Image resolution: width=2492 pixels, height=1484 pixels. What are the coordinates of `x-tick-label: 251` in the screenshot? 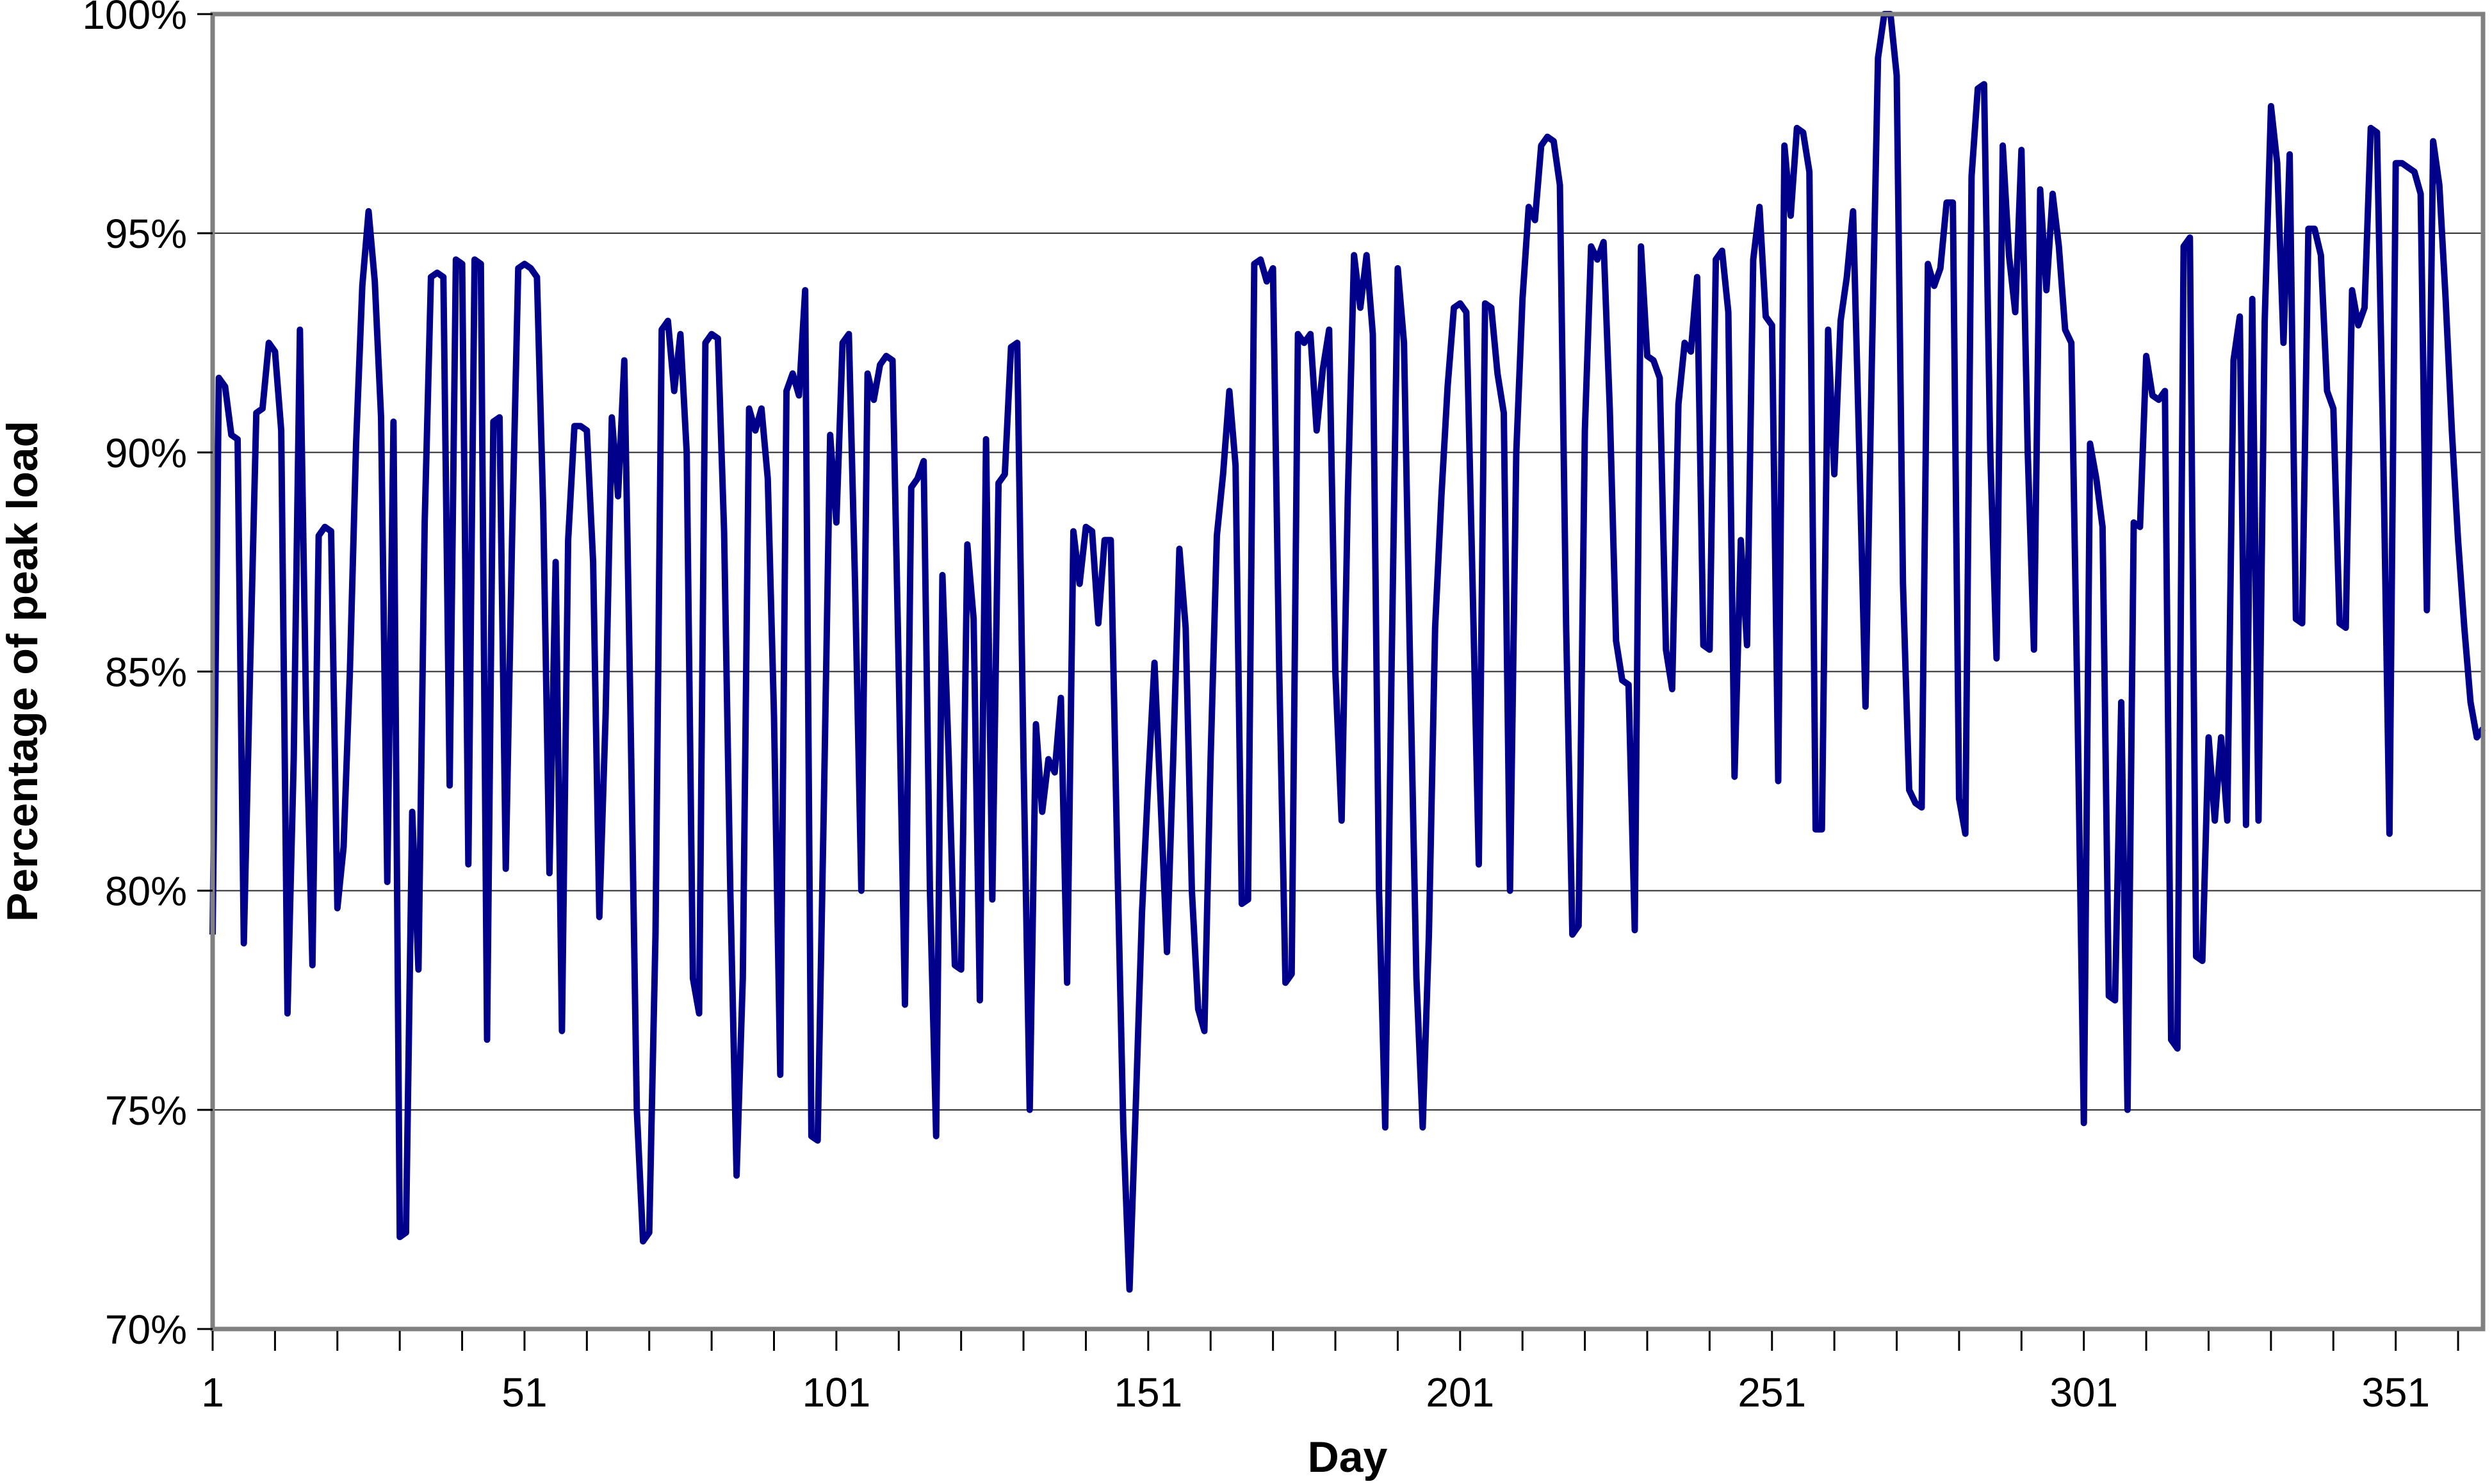 It's located at (1772, 1392).